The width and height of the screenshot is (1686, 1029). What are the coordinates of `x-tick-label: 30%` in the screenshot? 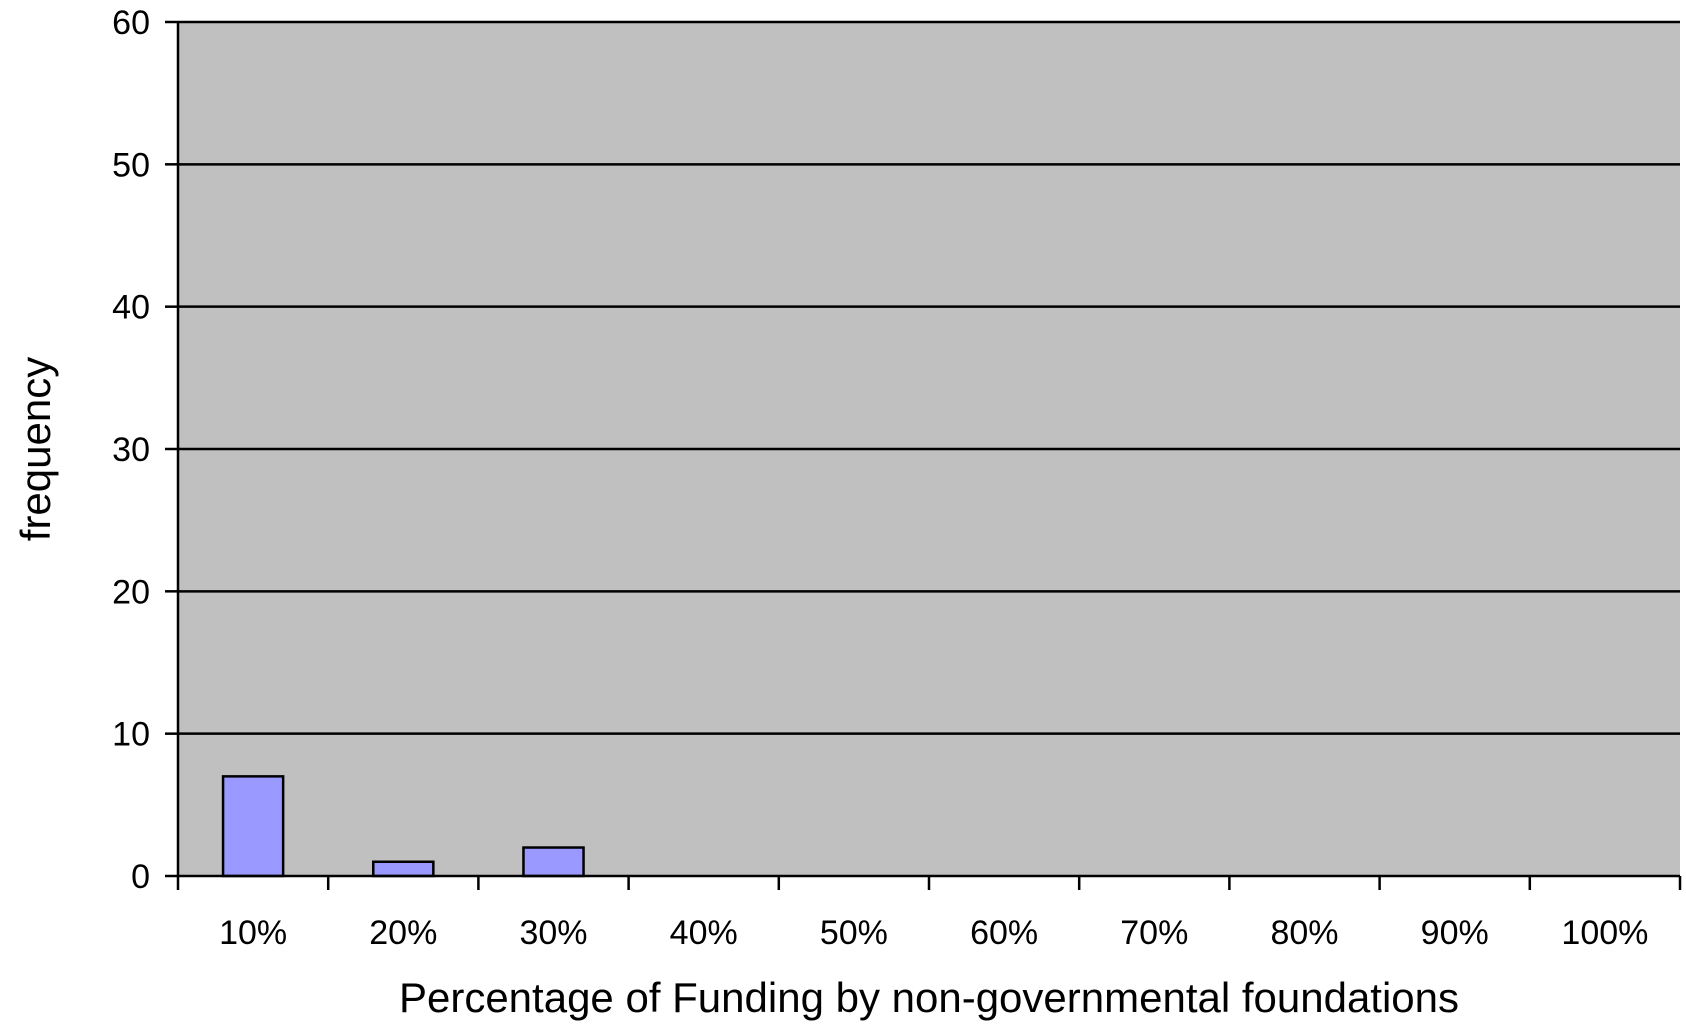 It's located at (553, 933).